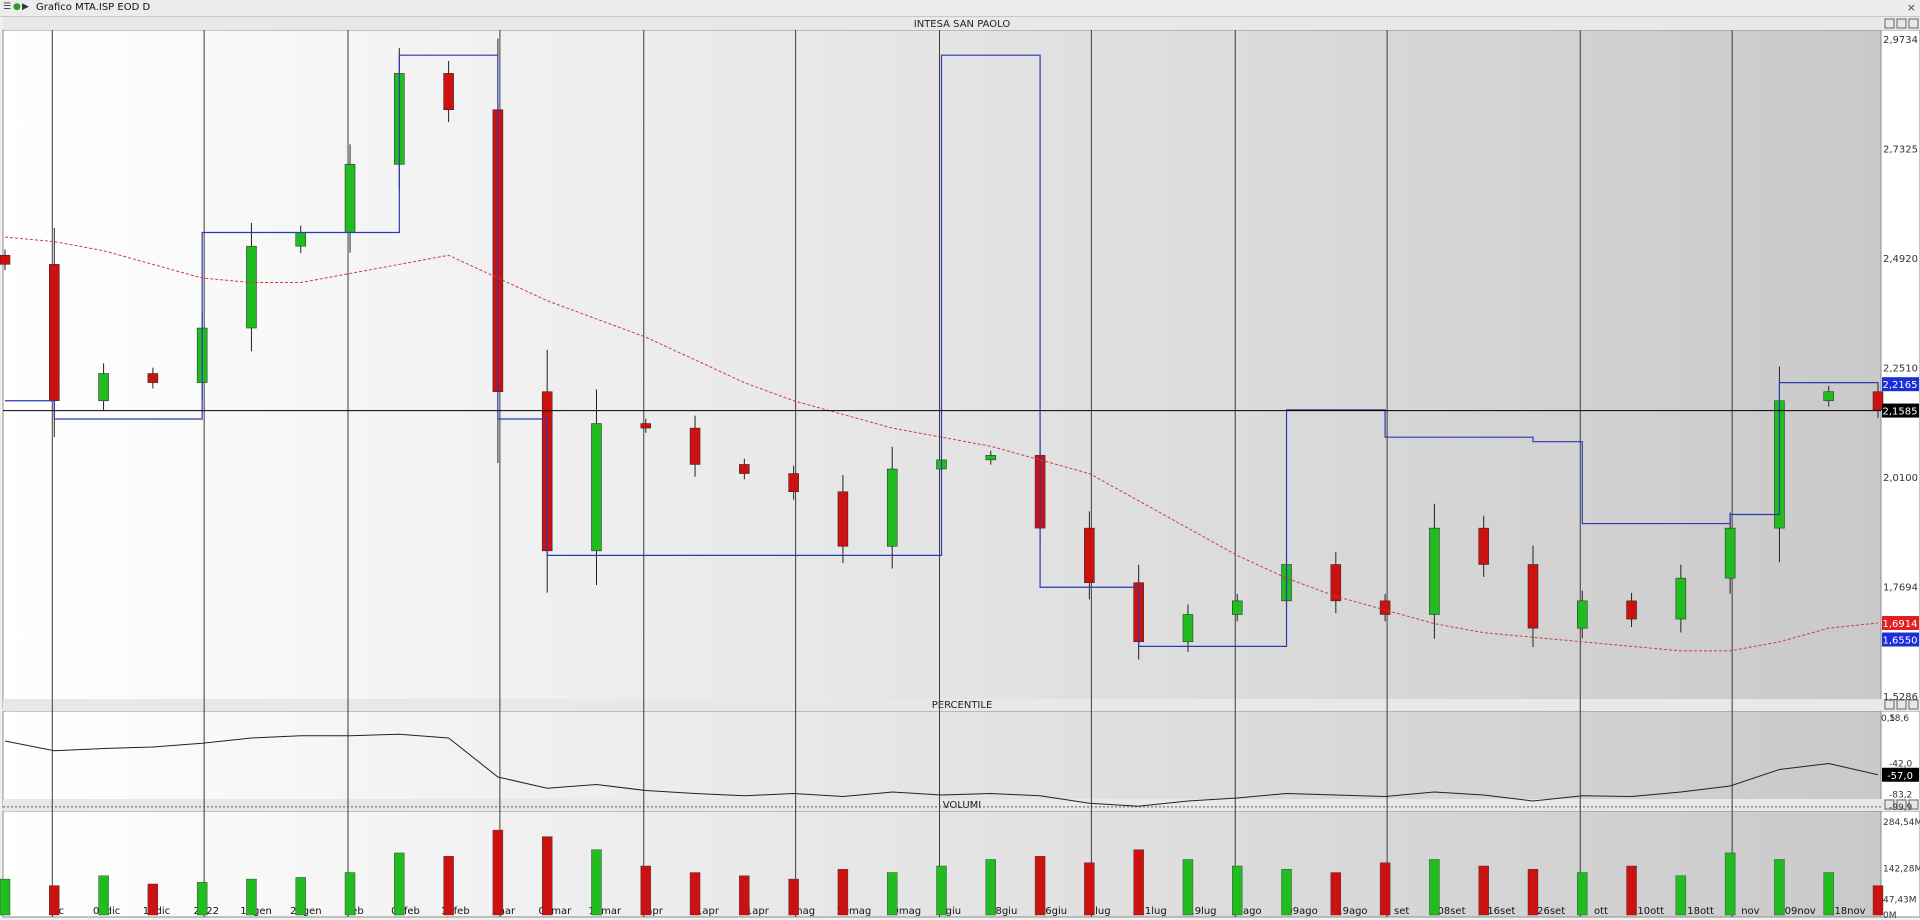  I want to click on play-icon: ▶, so click(25, 7).